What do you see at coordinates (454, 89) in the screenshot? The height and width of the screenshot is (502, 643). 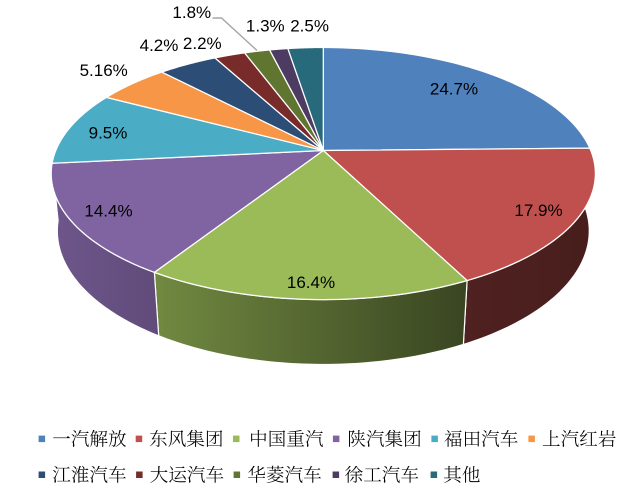 I see `svg-text: 24.7%` at bounding box center [454, 89].